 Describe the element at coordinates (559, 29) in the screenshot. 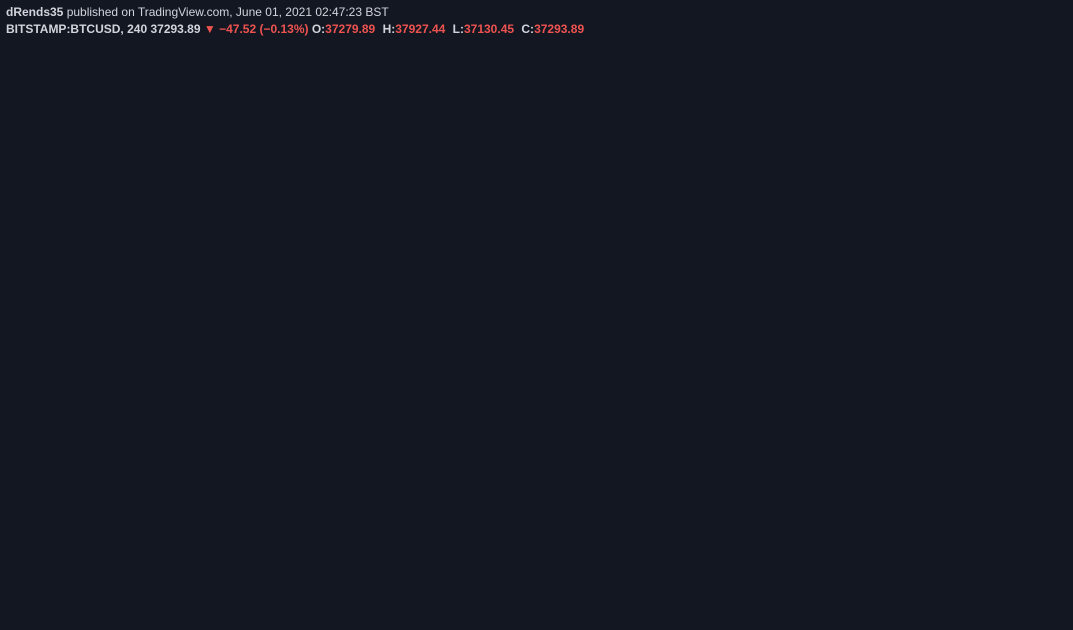

I see `c-value: 37293.89` at that location.